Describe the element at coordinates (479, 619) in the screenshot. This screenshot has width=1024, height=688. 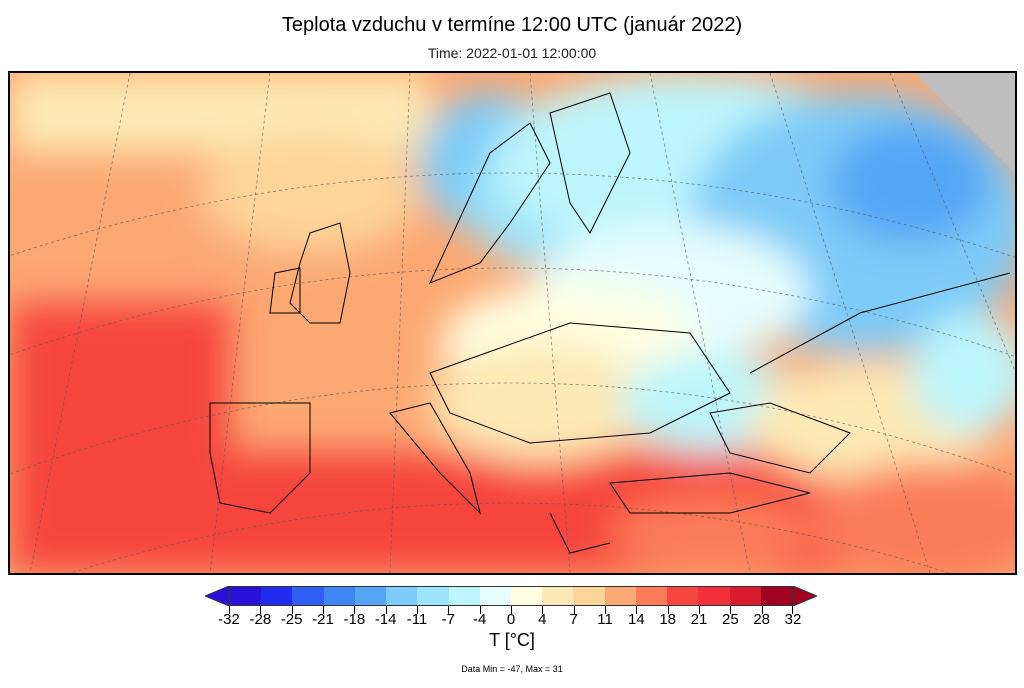
I see `colorbar-tick-label: -4` at that location.